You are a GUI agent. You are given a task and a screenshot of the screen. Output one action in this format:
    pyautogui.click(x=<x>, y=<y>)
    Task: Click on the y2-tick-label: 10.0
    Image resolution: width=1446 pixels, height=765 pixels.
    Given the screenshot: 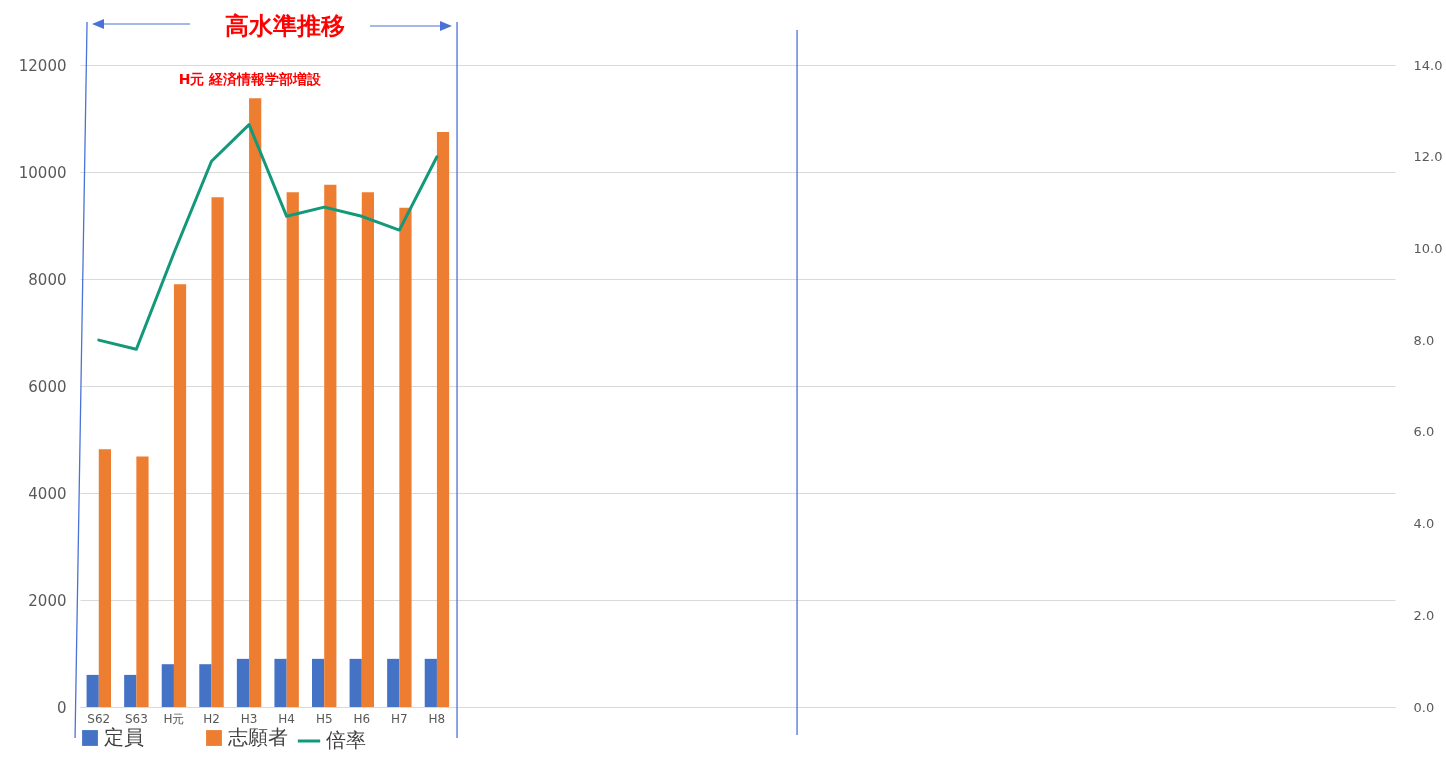 What is the action you would take?
    pyautogui.click(x=1428, y=248)
    